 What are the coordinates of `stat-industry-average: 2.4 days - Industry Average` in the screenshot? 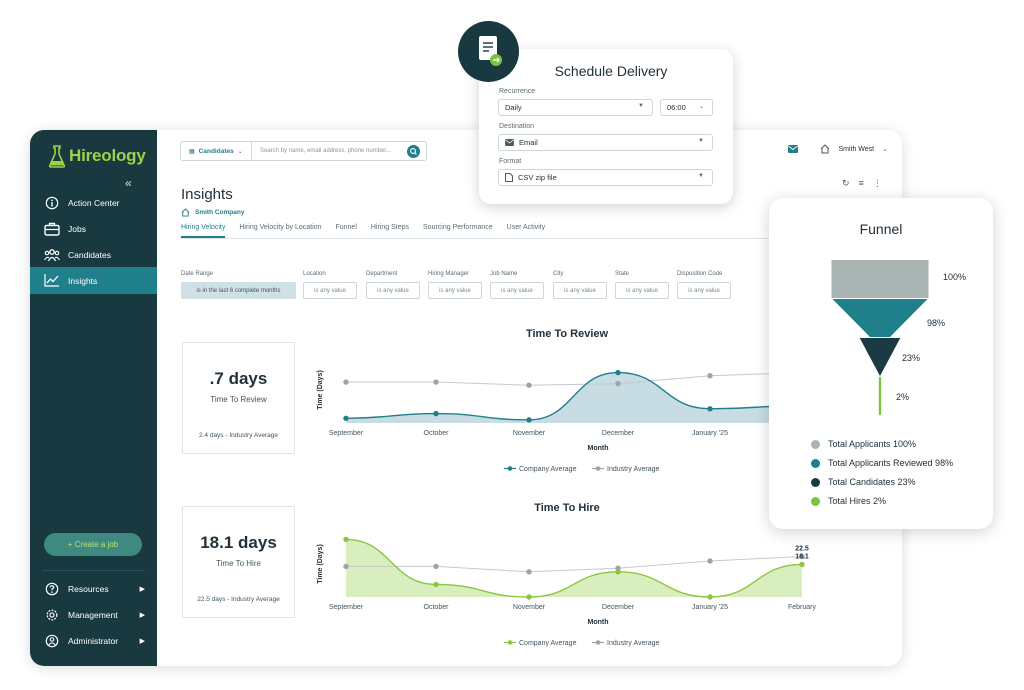 It's located at (238, 435).